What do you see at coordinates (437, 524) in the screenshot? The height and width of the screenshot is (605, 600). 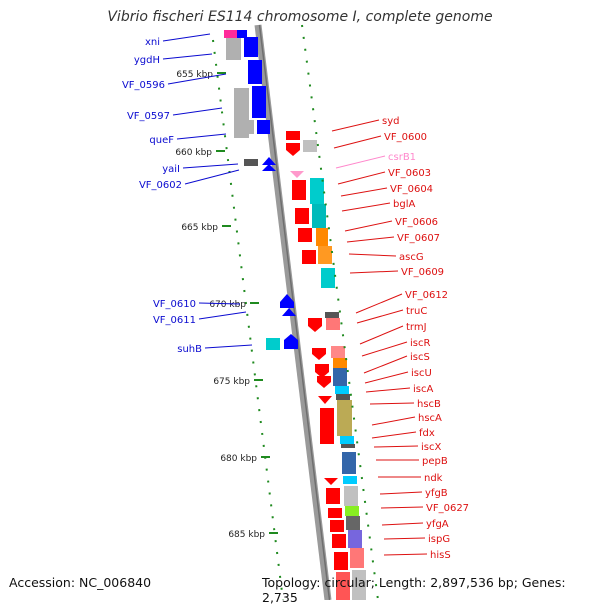 I see `gene-label-yfgA: yfgA` at bounding box center [437, 524].